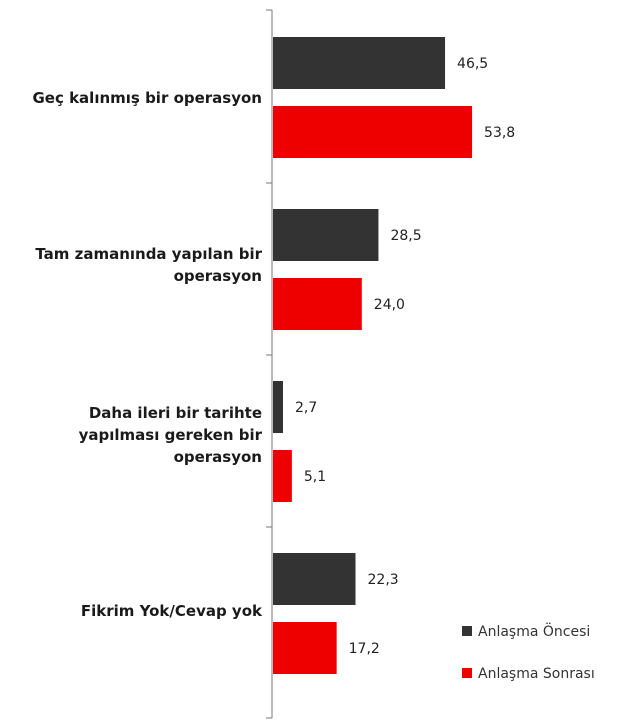  I want to click on data-label: 28,5, so click(405, 236).